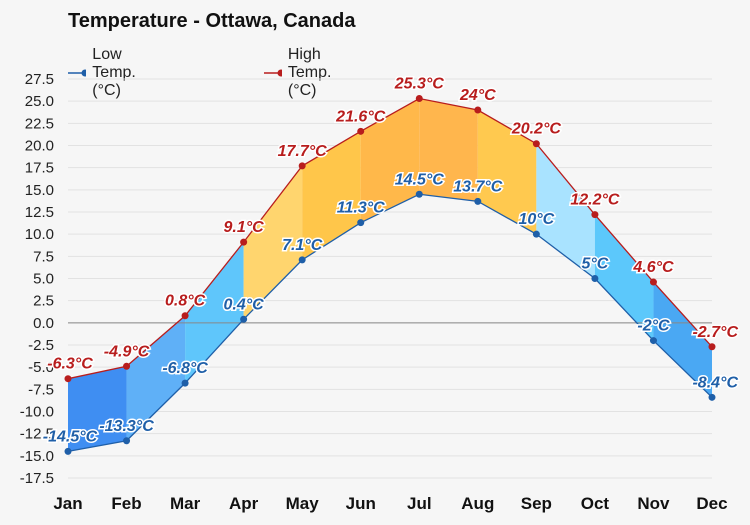 The width and height of the screenshot is (750, 525). Describe the element at coordinates (653, 326) in the screenshot. I see `low-temp-data-label: -2°C` at that location.